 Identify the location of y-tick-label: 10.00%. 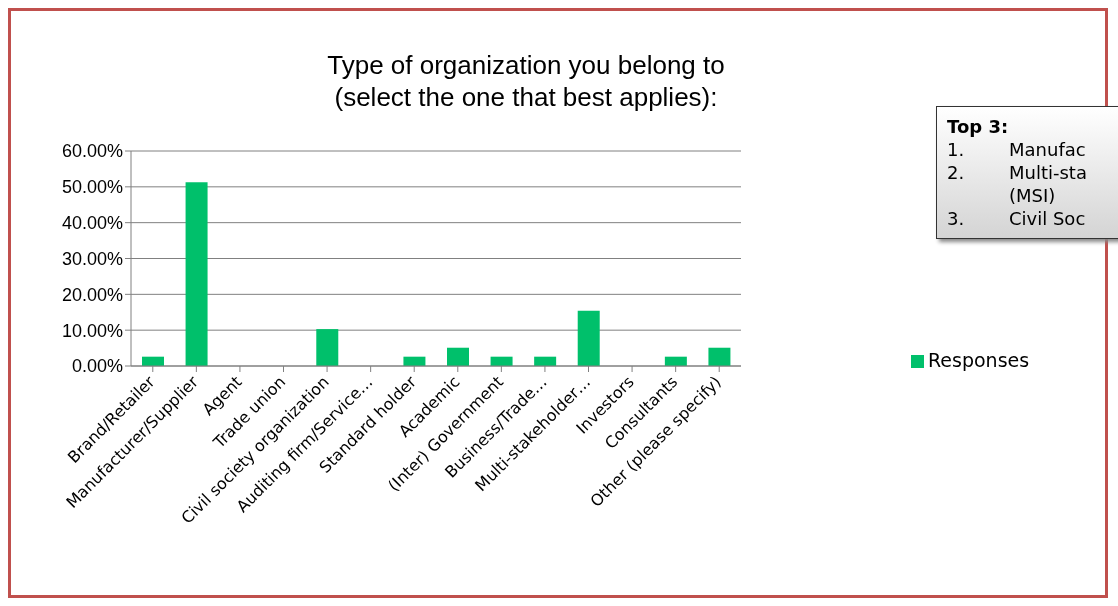
(92, 330).